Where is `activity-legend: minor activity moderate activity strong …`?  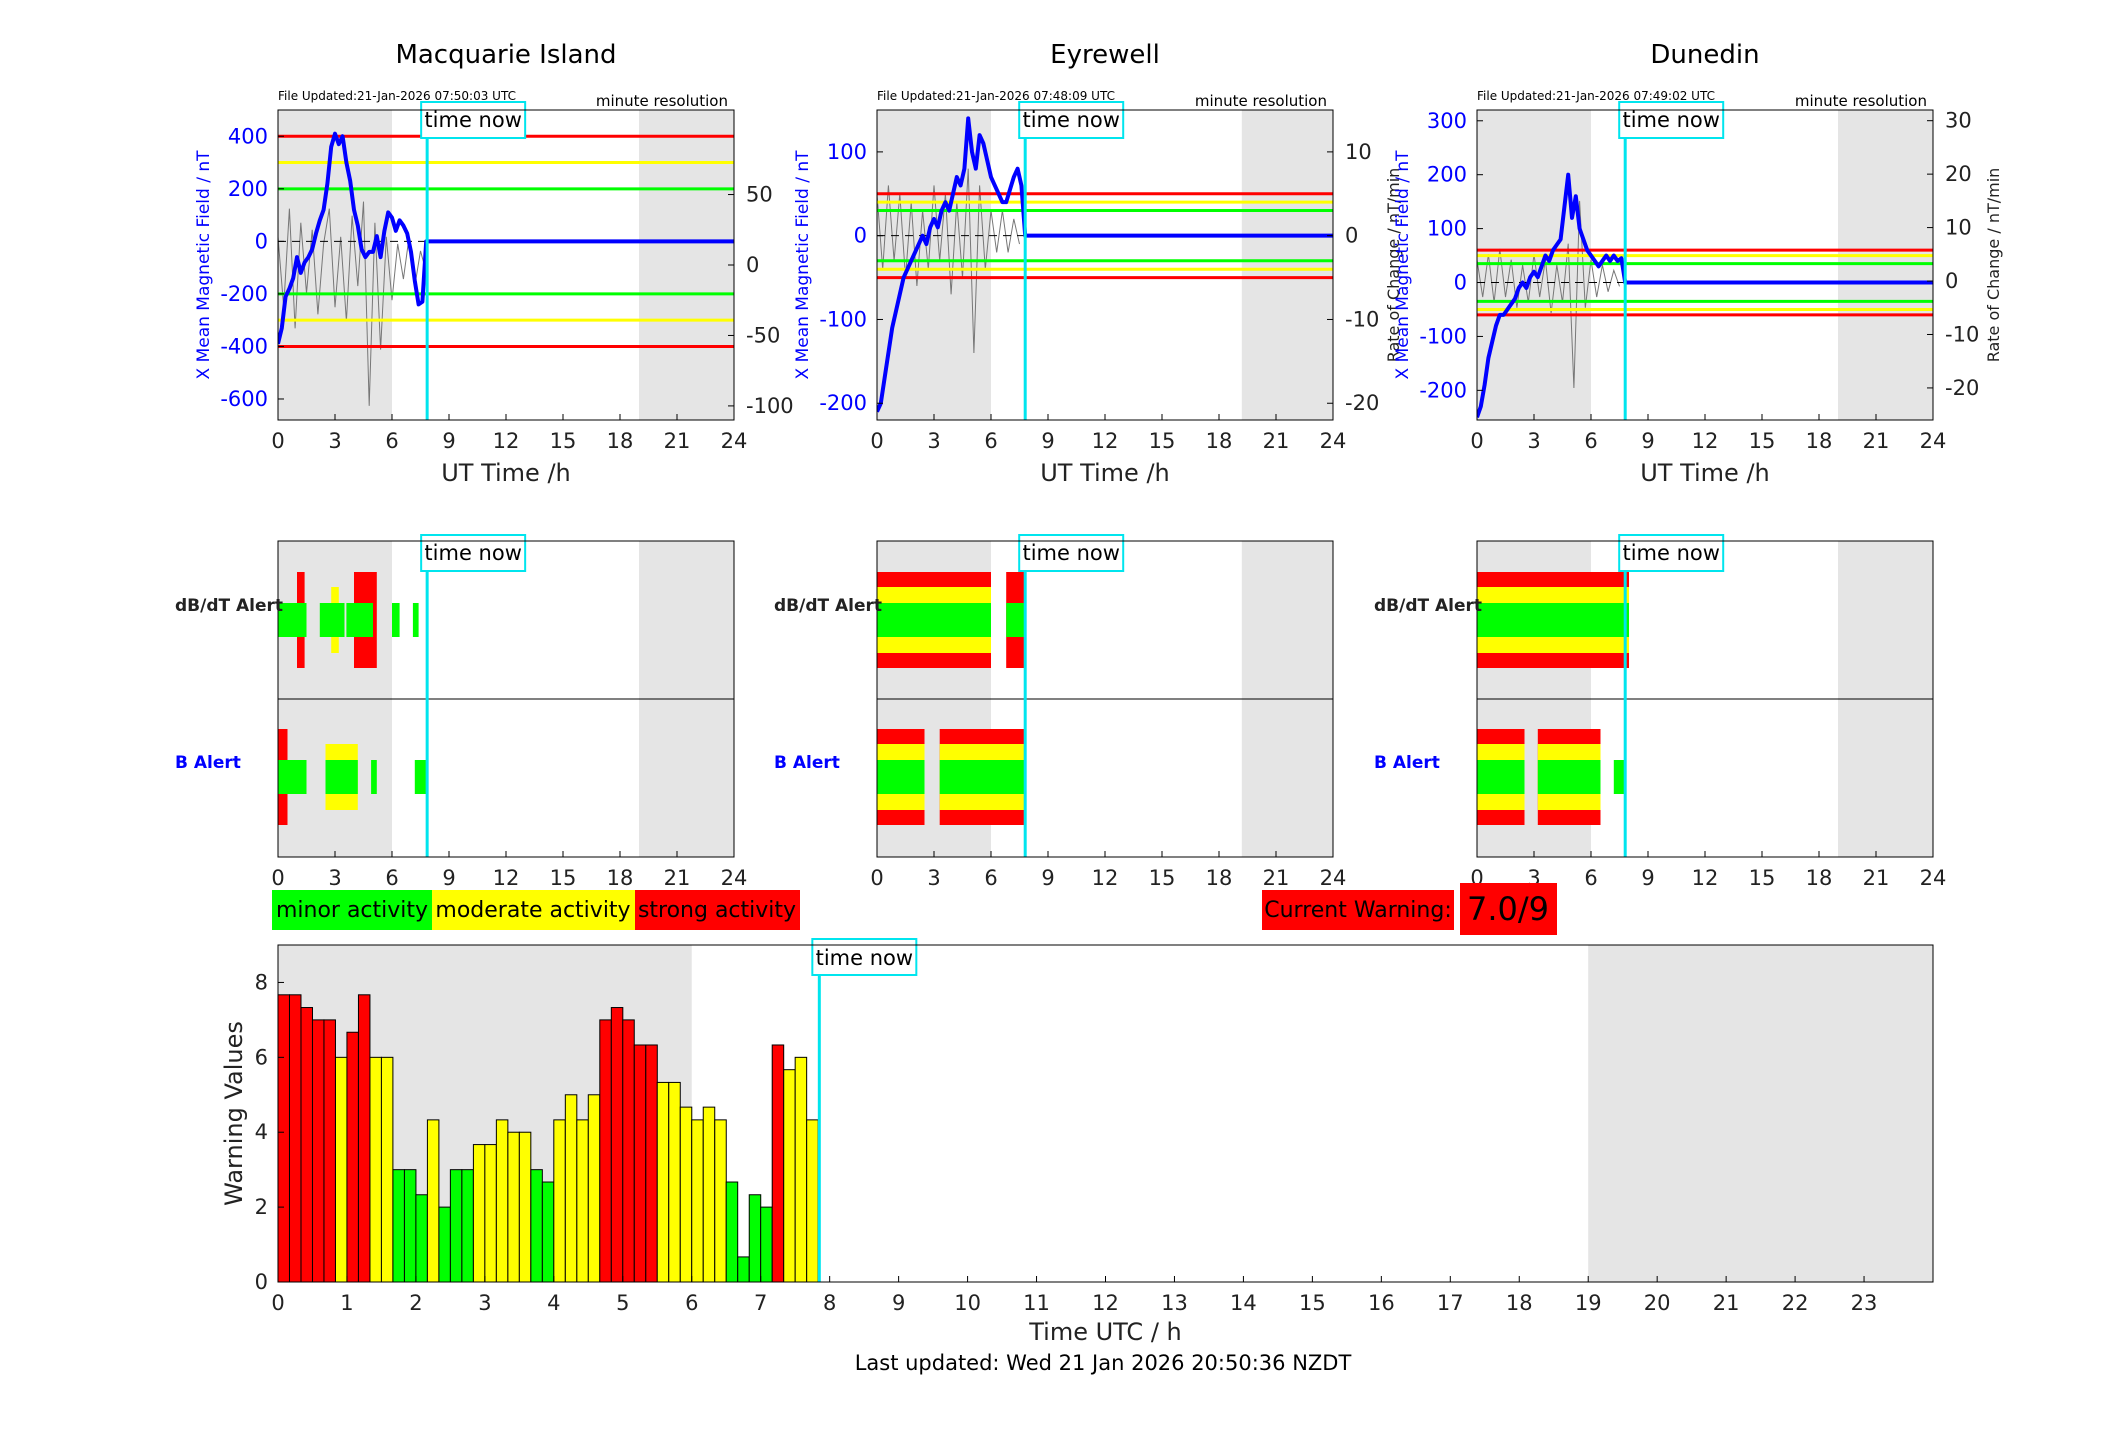 activity-legend: minor activity moderate activity strong … is located at coordinates (536, 910).